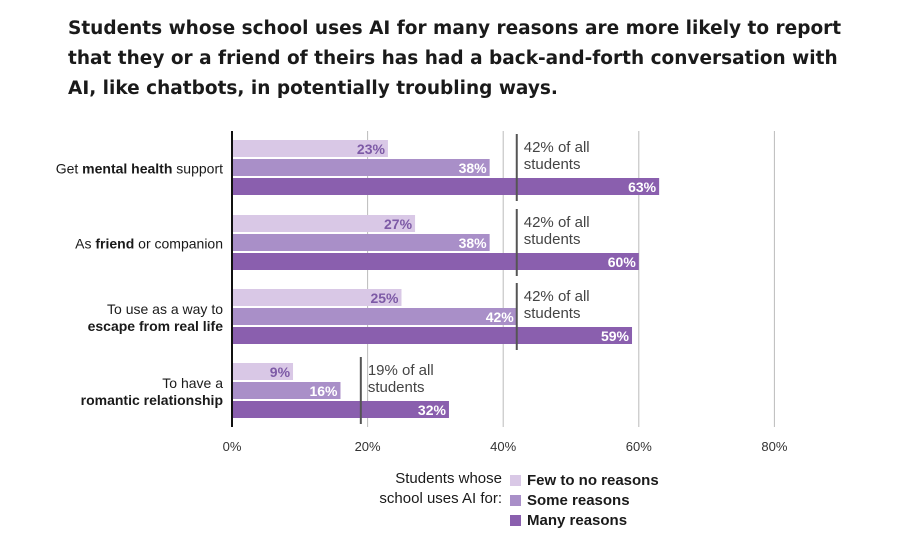 This screenshot has width=901, height=544. What do you see at coordinates (615, 336) in the screenshot?
I see `value-label-many-2: 59%` at bounding box center [615, 336].